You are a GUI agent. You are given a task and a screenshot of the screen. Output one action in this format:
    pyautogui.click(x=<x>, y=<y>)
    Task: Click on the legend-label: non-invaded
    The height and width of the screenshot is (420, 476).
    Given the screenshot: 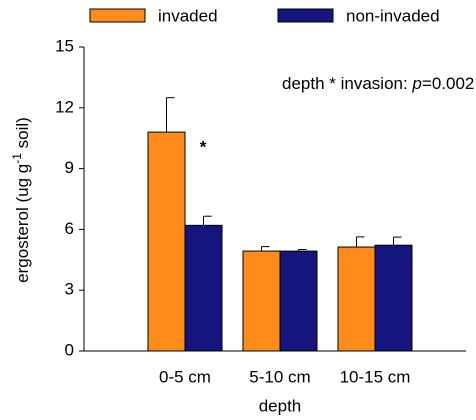 What is the action you would take?
    pyautogui.click(x=393, y=15)
    